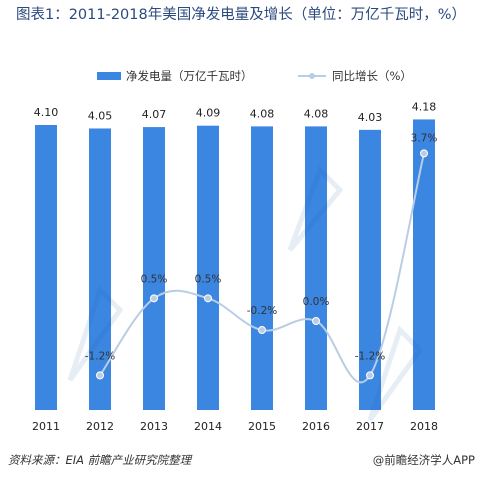 The width and height of the screenshot is (481, 480). Describe the element at coordinates (235, 111) in the screenshot. I see `bar-labels: 4.10 4.05 4.07 4.09 4.08 4.08 4.03 4.18` at that location.